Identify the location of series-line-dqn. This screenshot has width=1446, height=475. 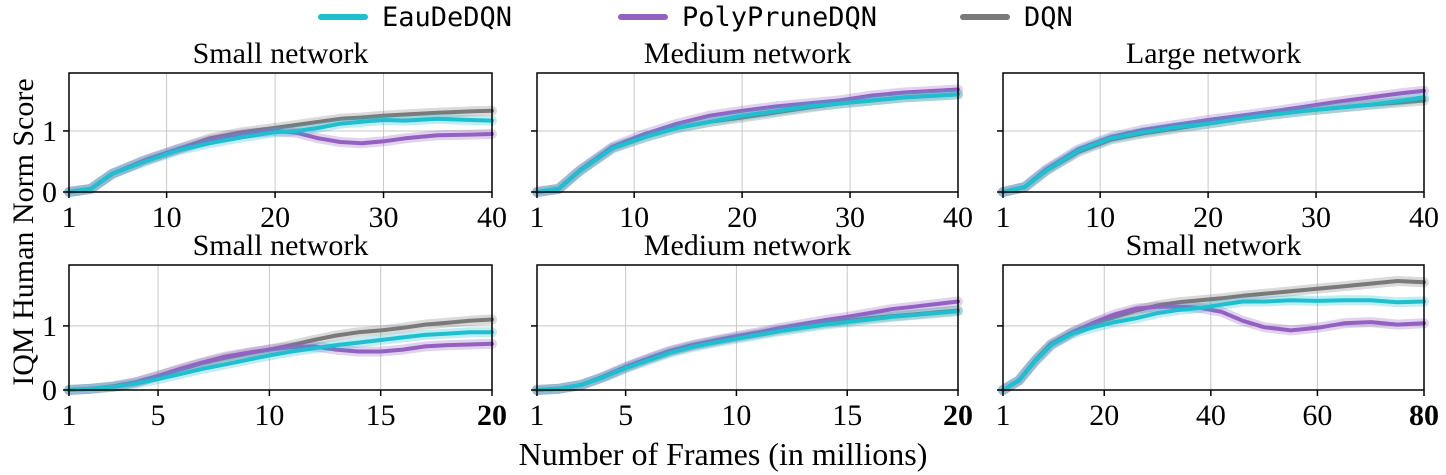
(1213, 146).